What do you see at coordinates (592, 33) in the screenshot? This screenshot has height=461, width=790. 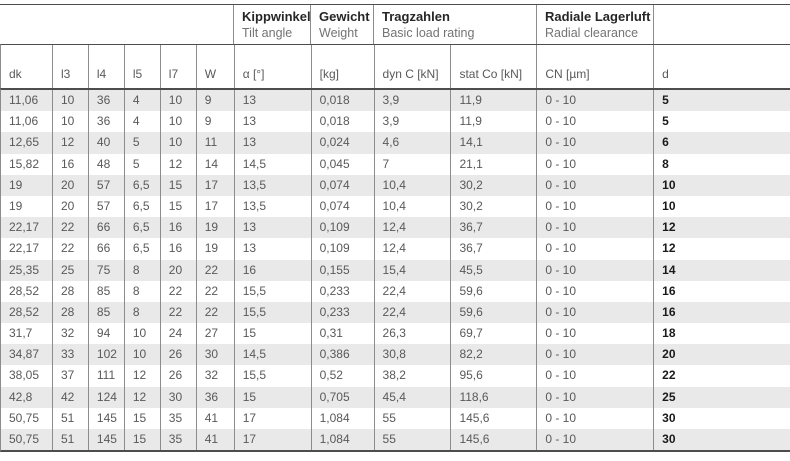 I see `group-subtitle: Radial clearance` at bounding box center [592, 33].